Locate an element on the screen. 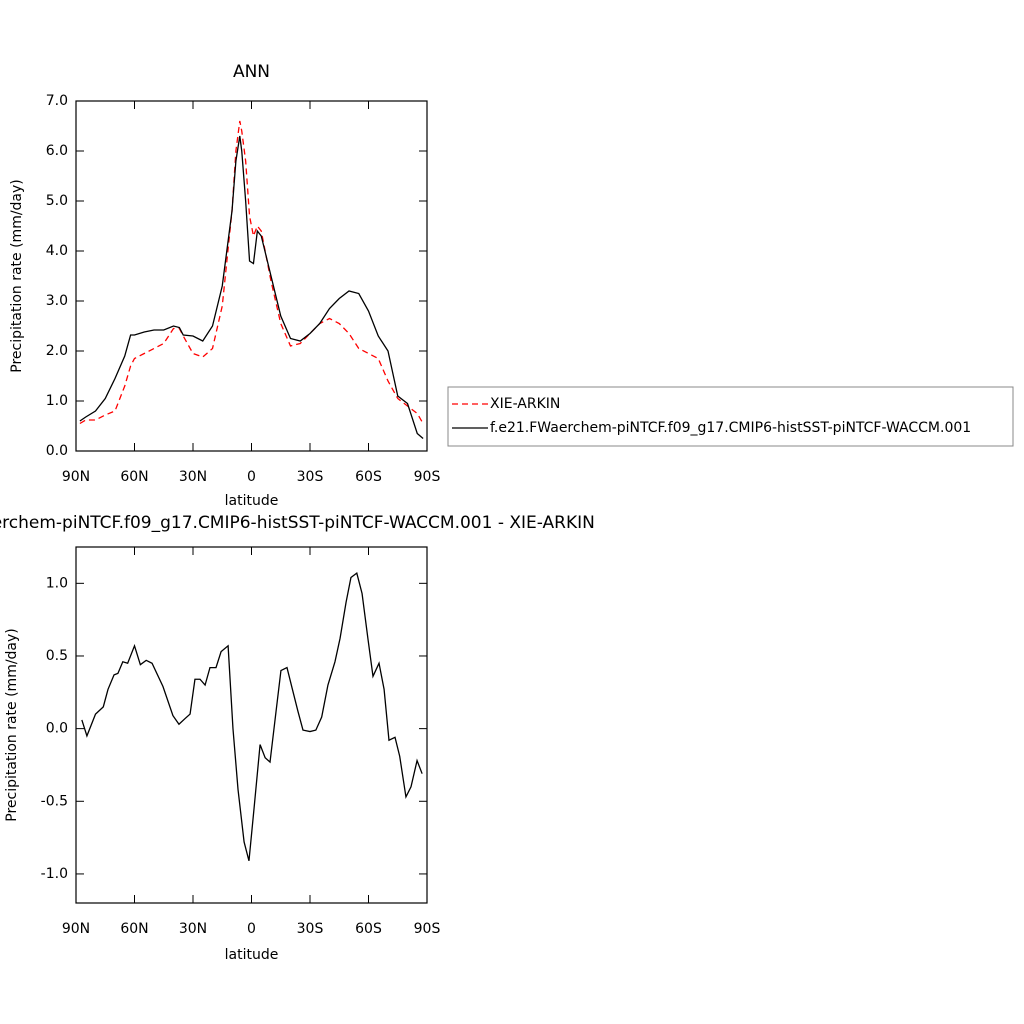  legend-box is located at coordinates (730, 416).